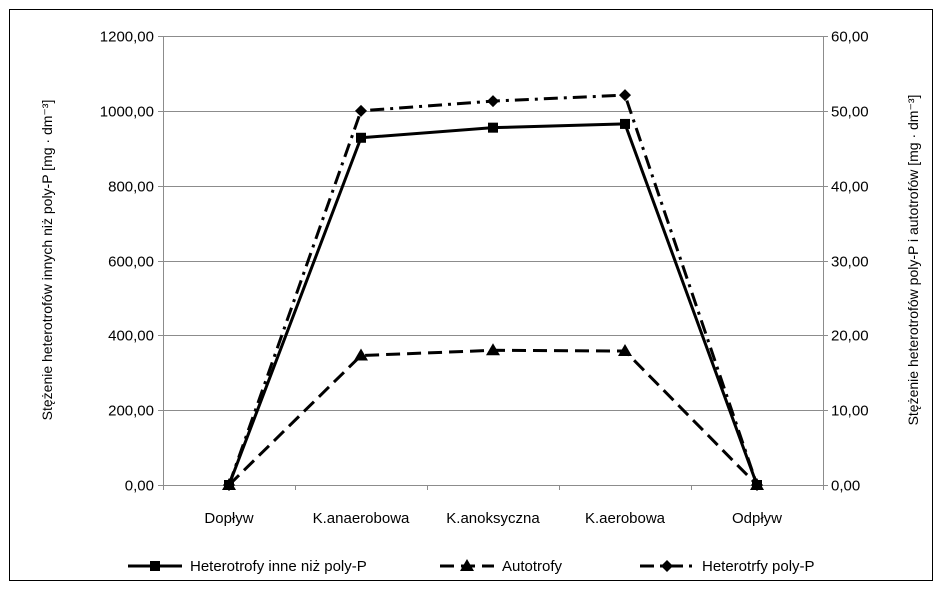 The width and height of the screenshot is (942, 590). Describe the element at coordinates (155, 566) in the screenshot. I see `legend-marker-square` at that location.